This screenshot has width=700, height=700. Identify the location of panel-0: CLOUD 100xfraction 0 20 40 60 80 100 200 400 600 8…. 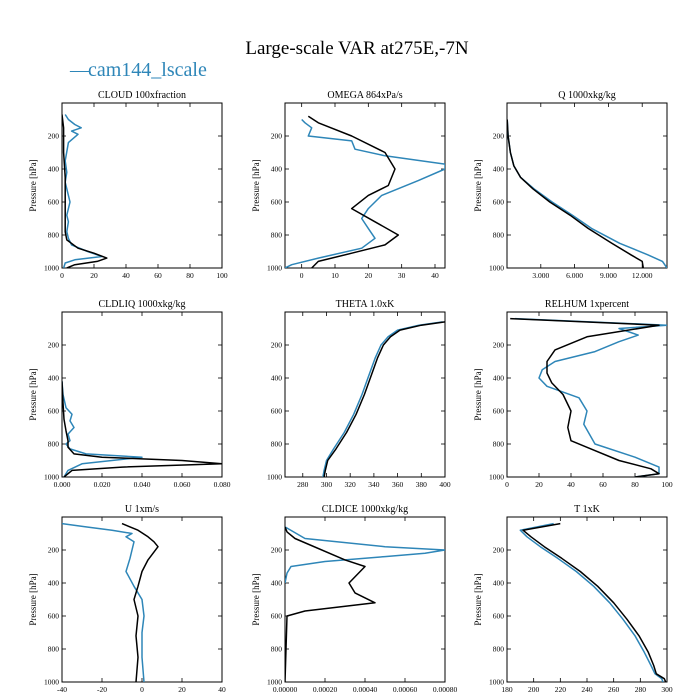
(128, 185).